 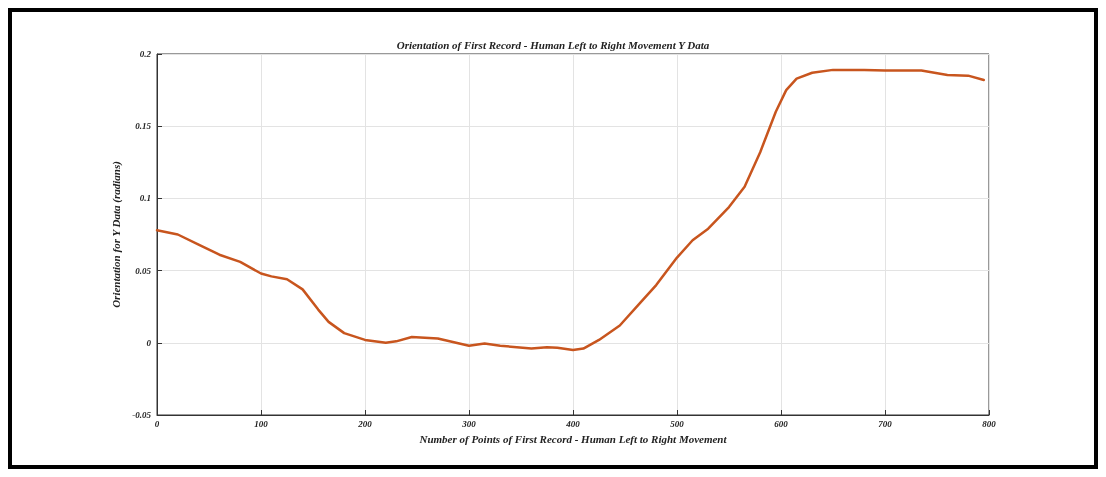 What do you see at coordinates (157, 423) in the screenshot?
I see `x-tick-label: 0` at bounding box center [157, 423].